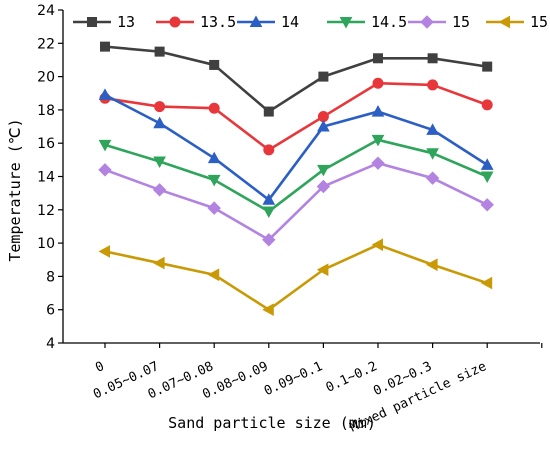 This screenshot has width=550, height=456. Describe the element at coordinates (50, 311) in the screenshot. I see `y-tick-label: 6` at that location.